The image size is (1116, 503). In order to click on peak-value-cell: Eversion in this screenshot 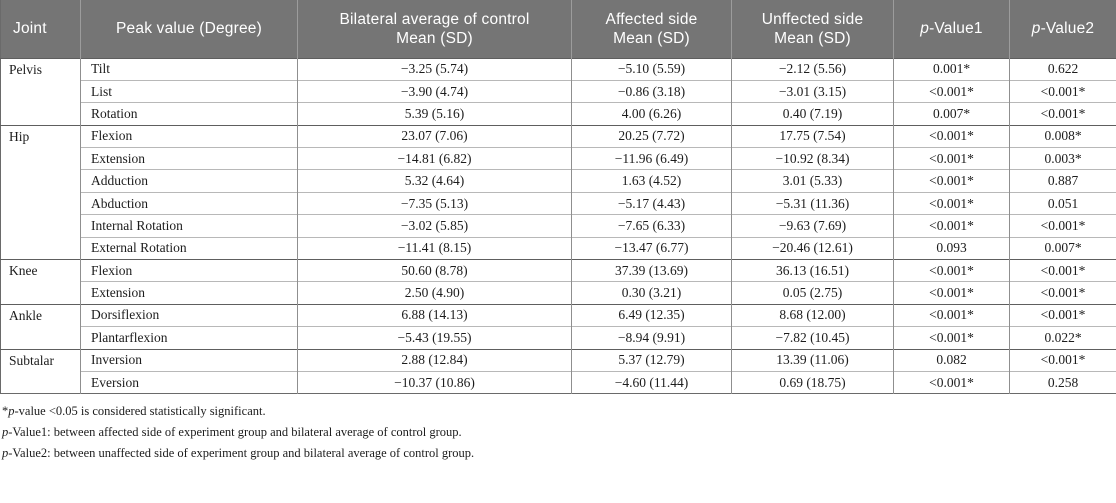, I will do `click(189, 382)`.